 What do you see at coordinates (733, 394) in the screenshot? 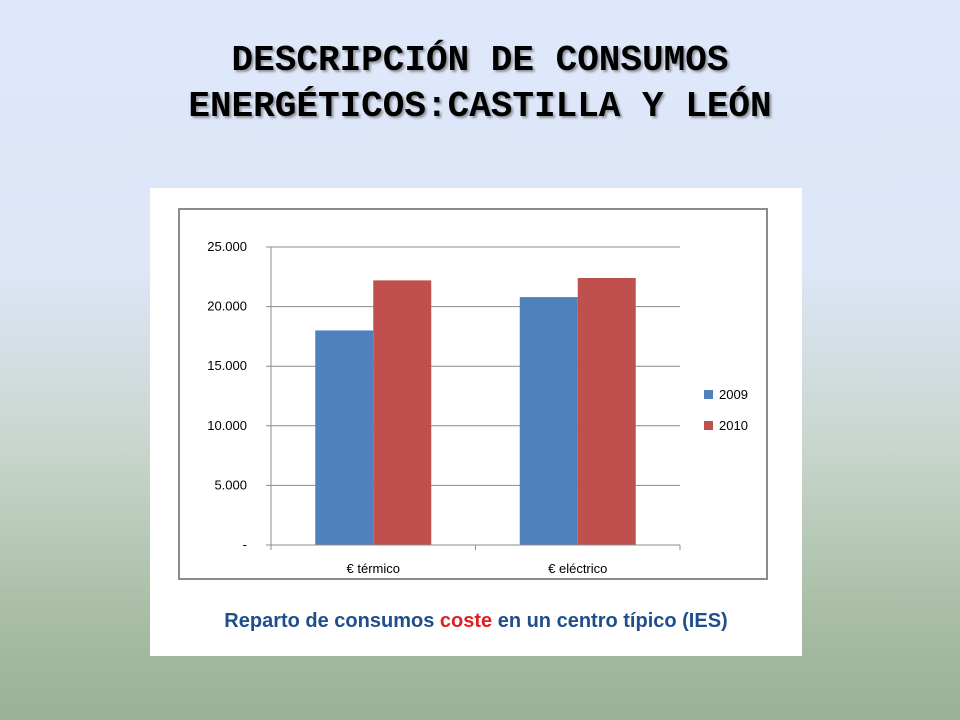
I see `legend-label-2009: 2009` at bounding box center [733, 394].